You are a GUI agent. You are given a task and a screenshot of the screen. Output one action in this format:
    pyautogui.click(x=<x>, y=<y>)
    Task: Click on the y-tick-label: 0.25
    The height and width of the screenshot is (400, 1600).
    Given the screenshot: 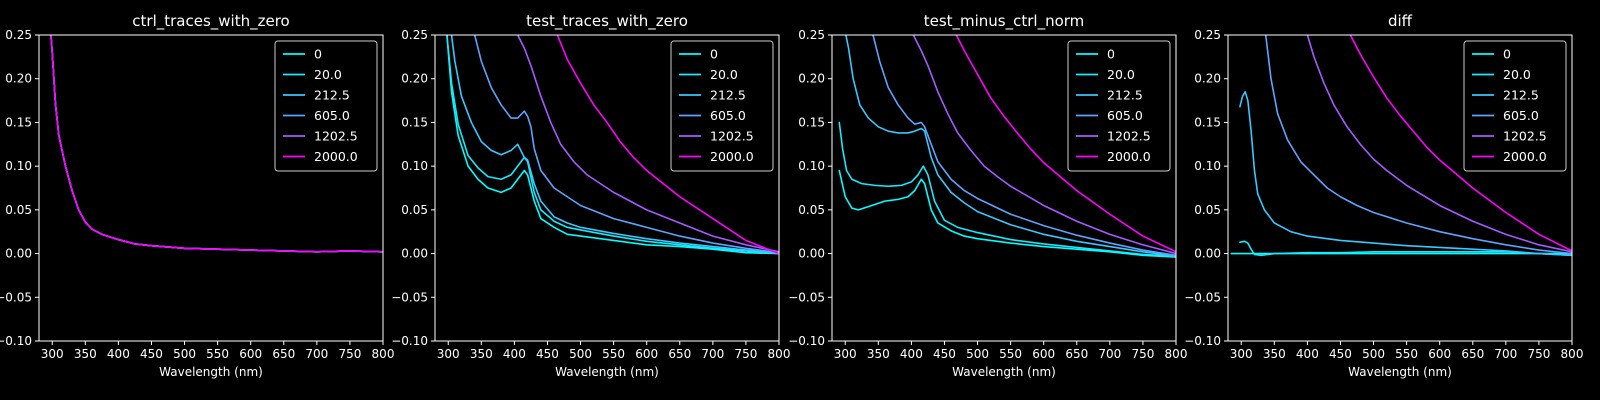 What is the action you would take?
    pyautogui.click(x=811, y=35)
    